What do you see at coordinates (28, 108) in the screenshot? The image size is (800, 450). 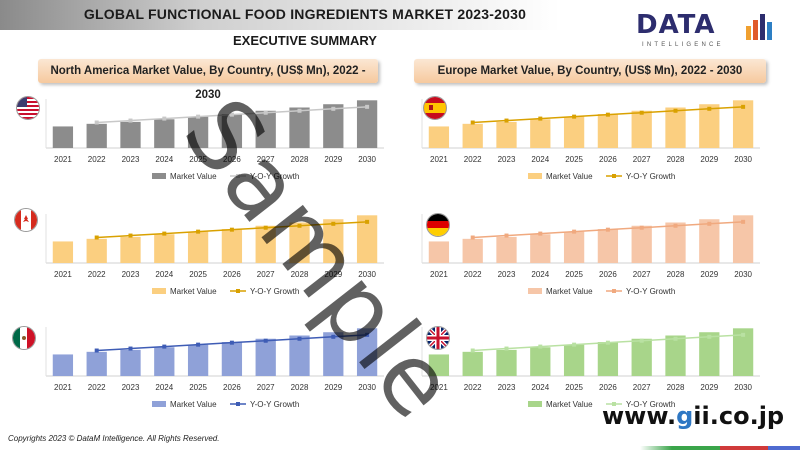 I see `usa-flag-icon` at bounding box center [28, 108].